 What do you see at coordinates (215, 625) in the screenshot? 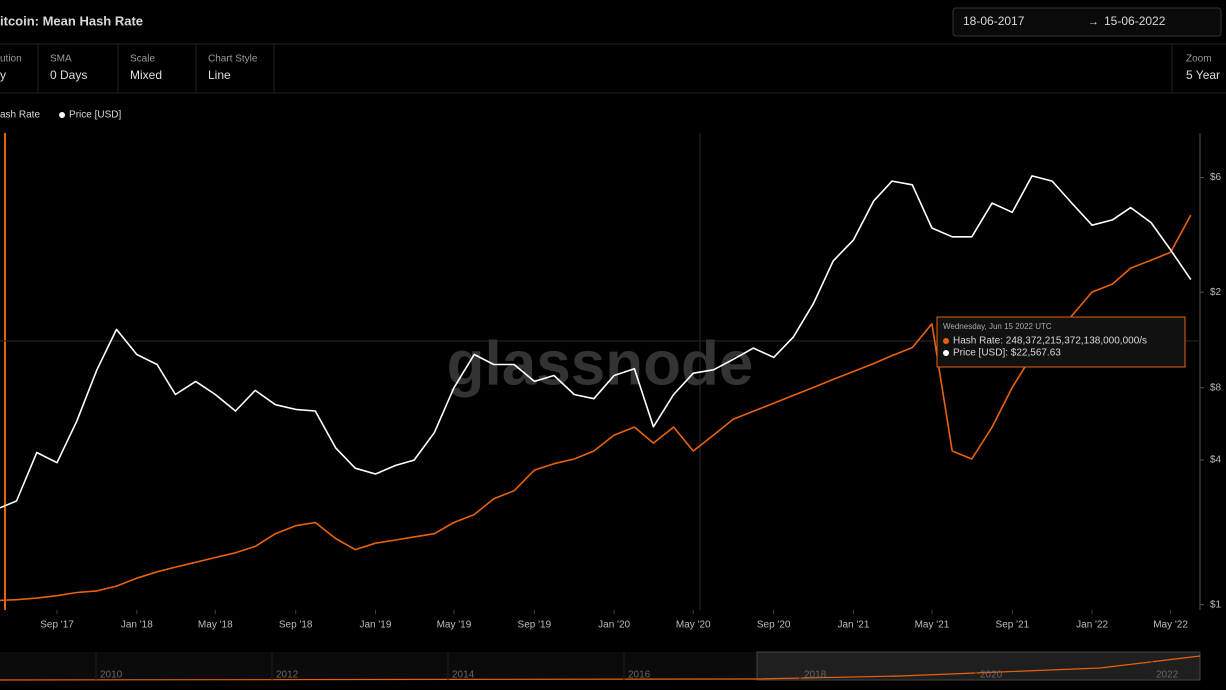
I see `x-tick-label: May '18` at bounding box center [215, 625].